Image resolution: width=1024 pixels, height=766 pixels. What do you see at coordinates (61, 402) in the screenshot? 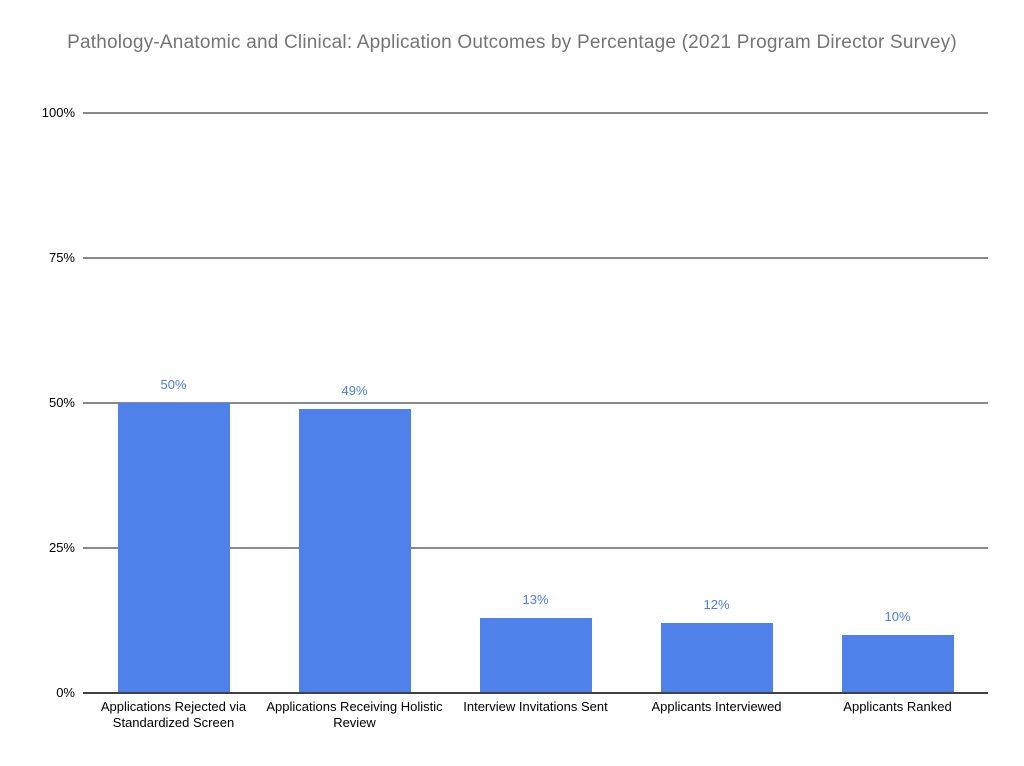
I see `y-axis-tick-label: 50%` at bounding box center [61, 402].